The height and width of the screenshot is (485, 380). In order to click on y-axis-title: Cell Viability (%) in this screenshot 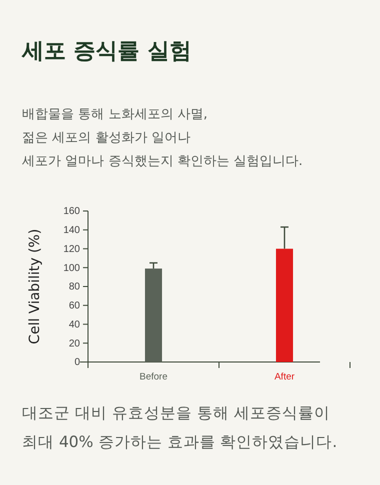, I will do `click(35, 286)`.